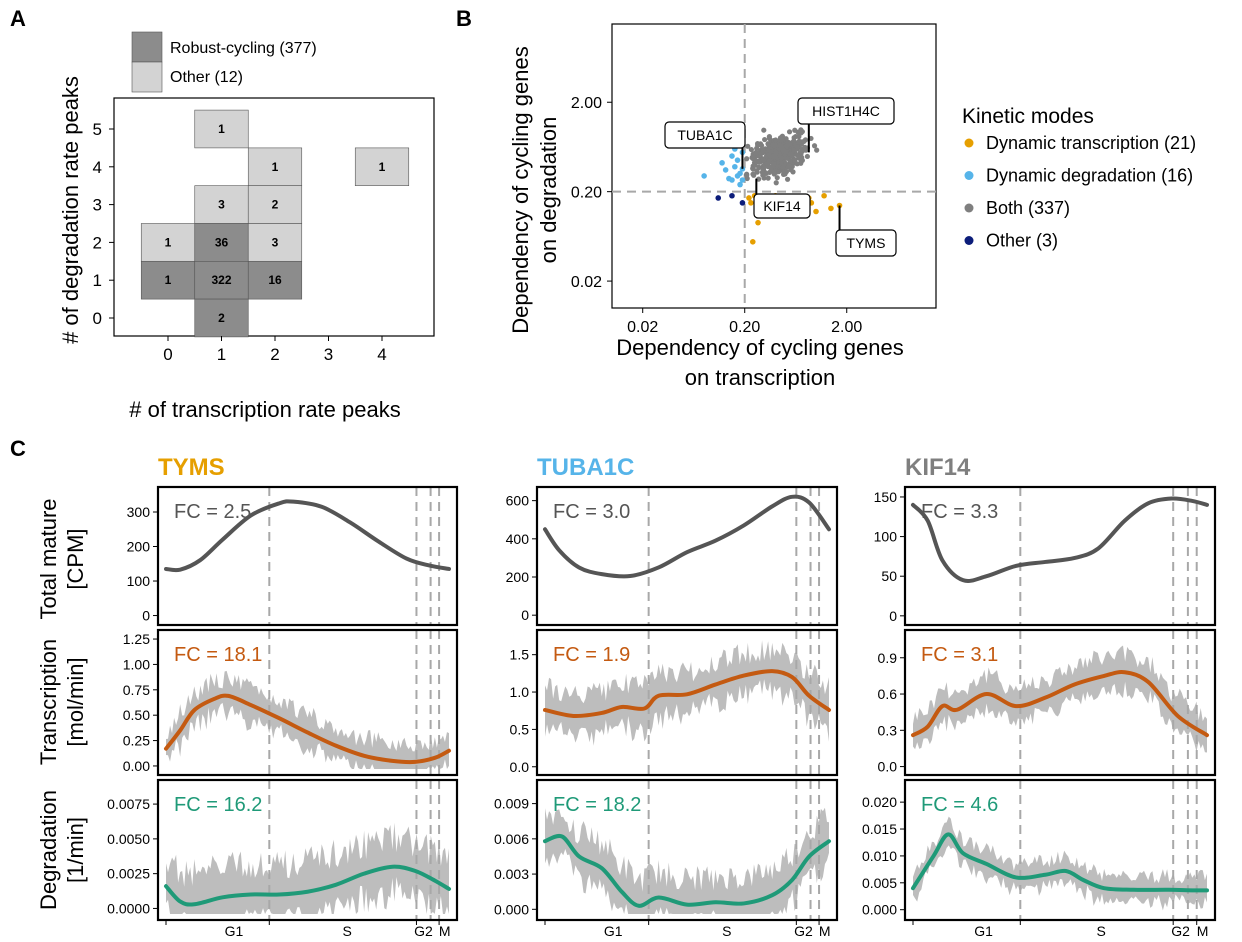  What do you see at coordinates (275, 205) in the screenshot?
I see `heatmap-cell-label: 2` at bounding box center [275, 205].